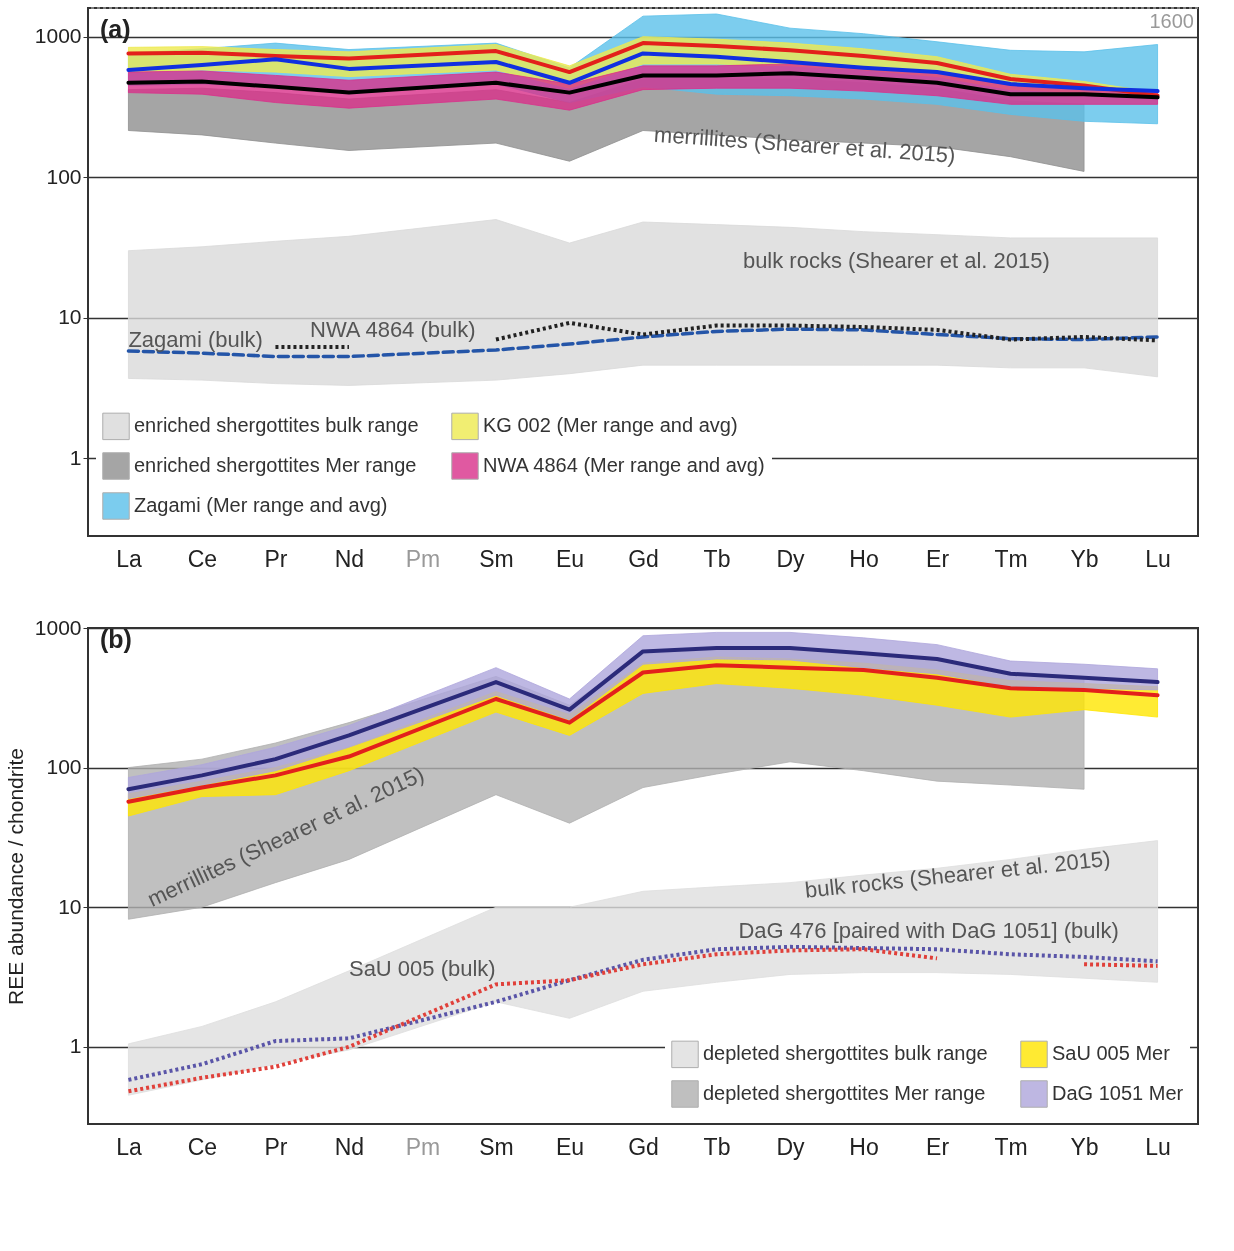 The image size is (1234, 1251). What do you see at coordinates (116, 639) in the screenshot?
I see `chart-title: (b)` at bounding box center [116, 639].